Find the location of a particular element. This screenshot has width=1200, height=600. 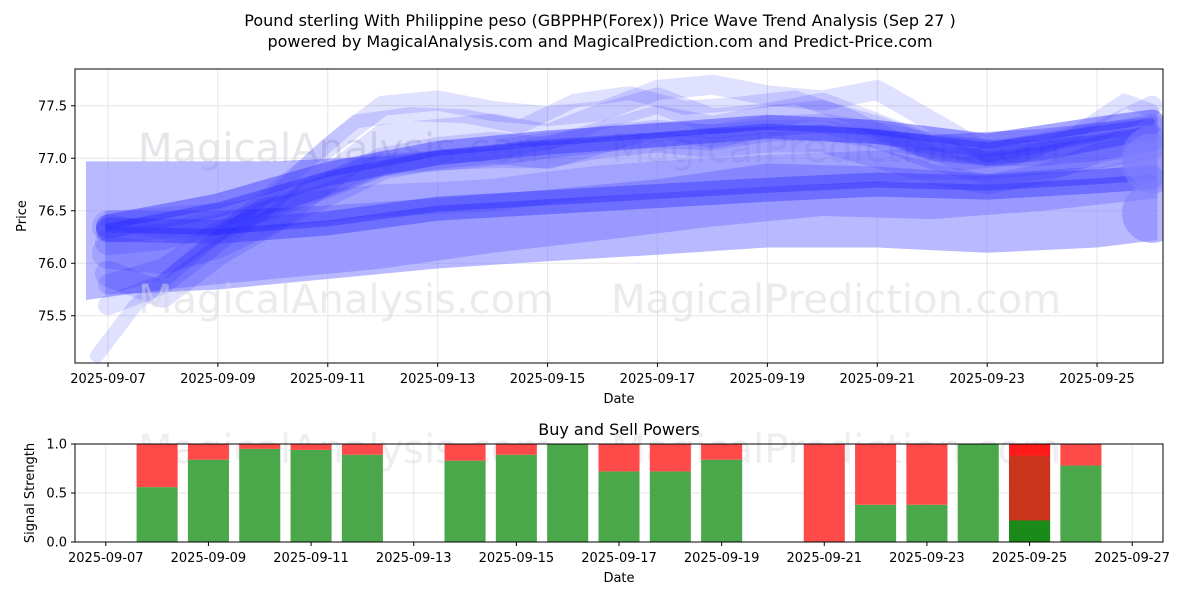

powers-x-tick-label: 2025-09-23 is located at coordinates (927, 558).